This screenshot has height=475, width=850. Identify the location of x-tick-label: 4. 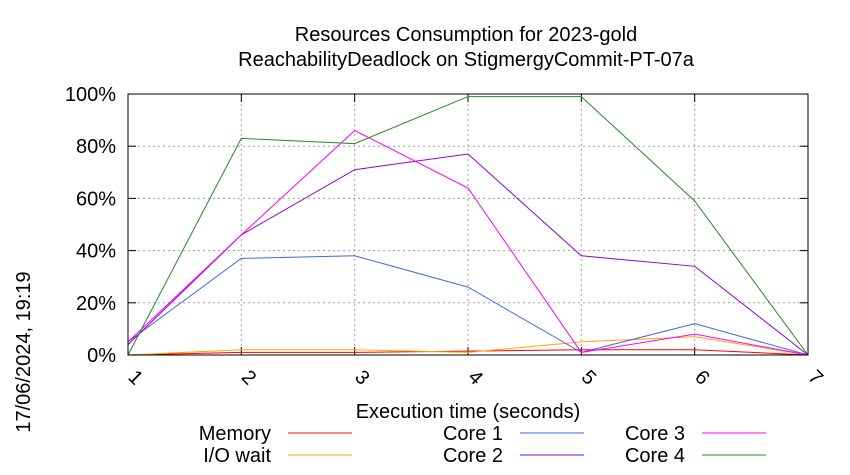
(475, 377).